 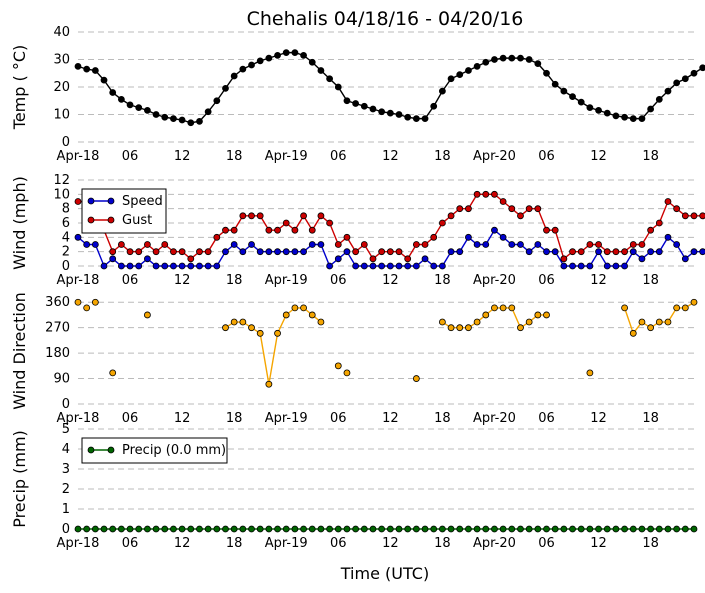 I want to click on y-tick-label: 4, so click(x=66, y=237).